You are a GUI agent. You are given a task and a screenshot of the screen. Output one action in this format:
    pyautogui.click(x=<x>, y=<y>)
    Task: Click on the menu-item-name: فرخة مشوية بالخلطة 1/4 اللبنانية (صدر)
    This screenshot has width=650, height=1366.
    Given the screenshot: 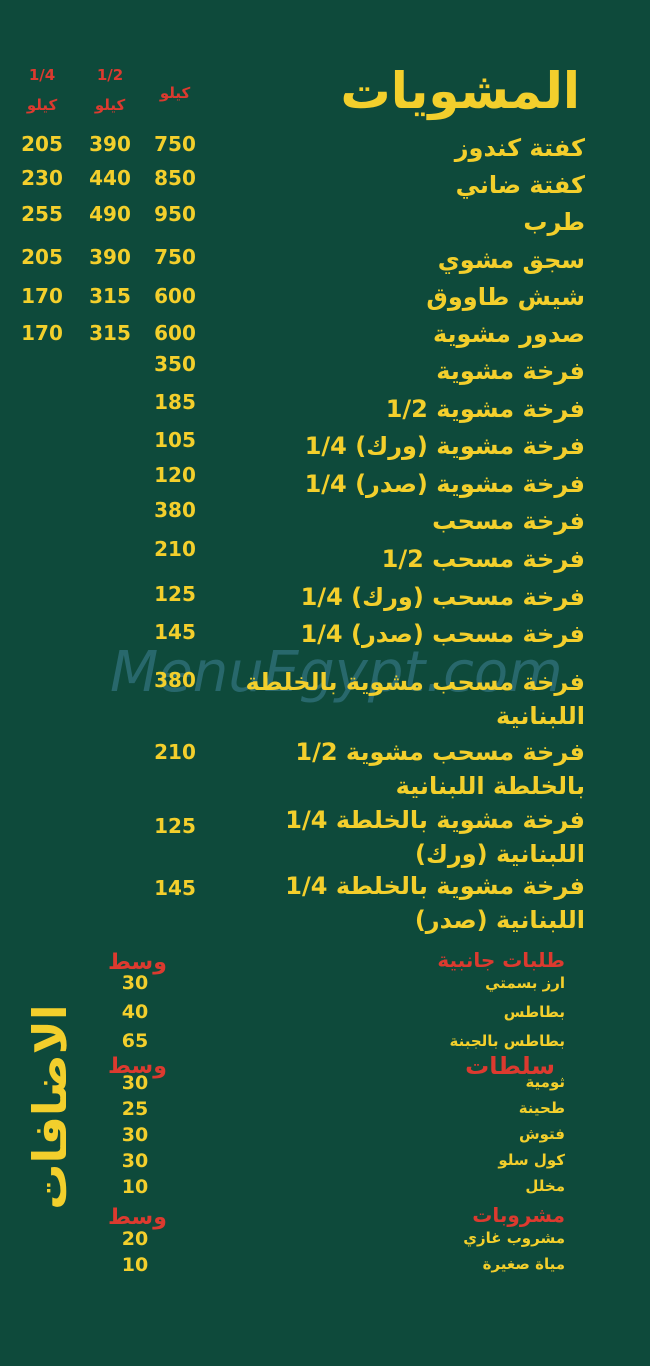 What is the action you would take?
    pyautogui.click(x=435, y=903)
    